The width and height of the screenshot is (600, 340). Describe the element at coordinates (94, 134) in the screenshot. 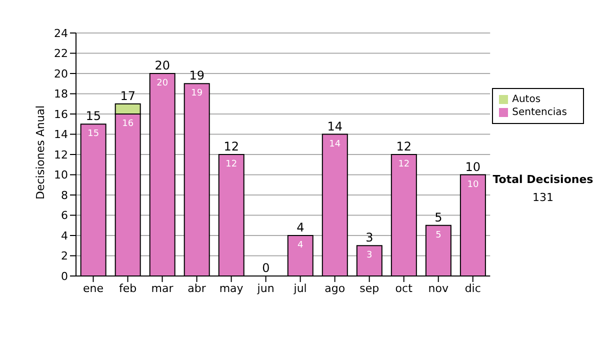

I see `data-label: 15` at that location.